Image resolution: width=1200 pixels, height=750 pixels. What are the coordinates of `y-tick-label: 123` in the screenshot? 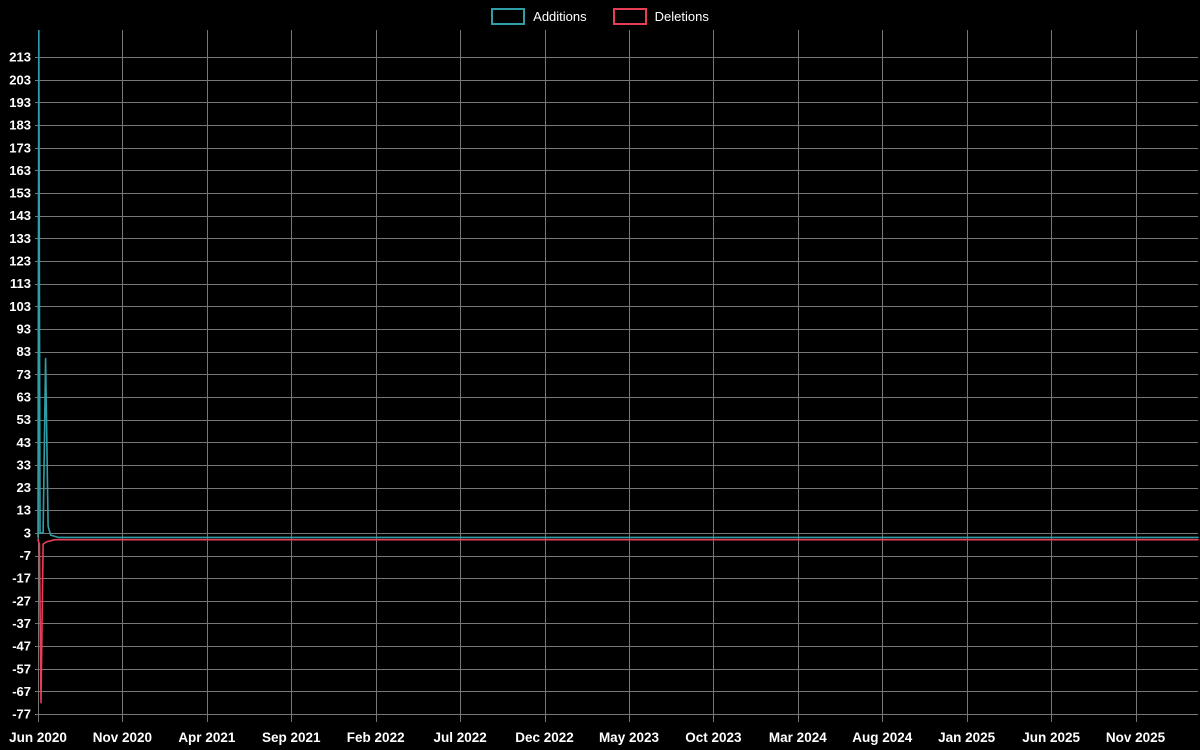 It's located at (20, 261).